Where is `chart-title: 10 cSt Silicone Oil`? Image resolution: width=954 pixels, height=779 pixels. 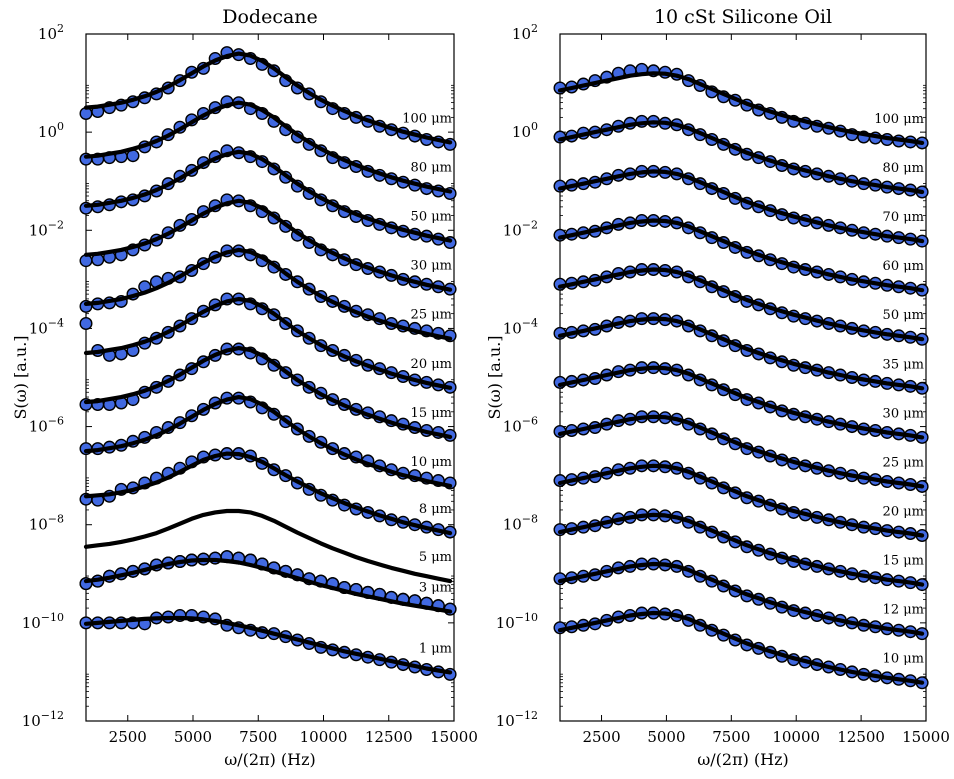 chart-title: 10 cSt Silicone Oil is located at coordinates (743, 17).